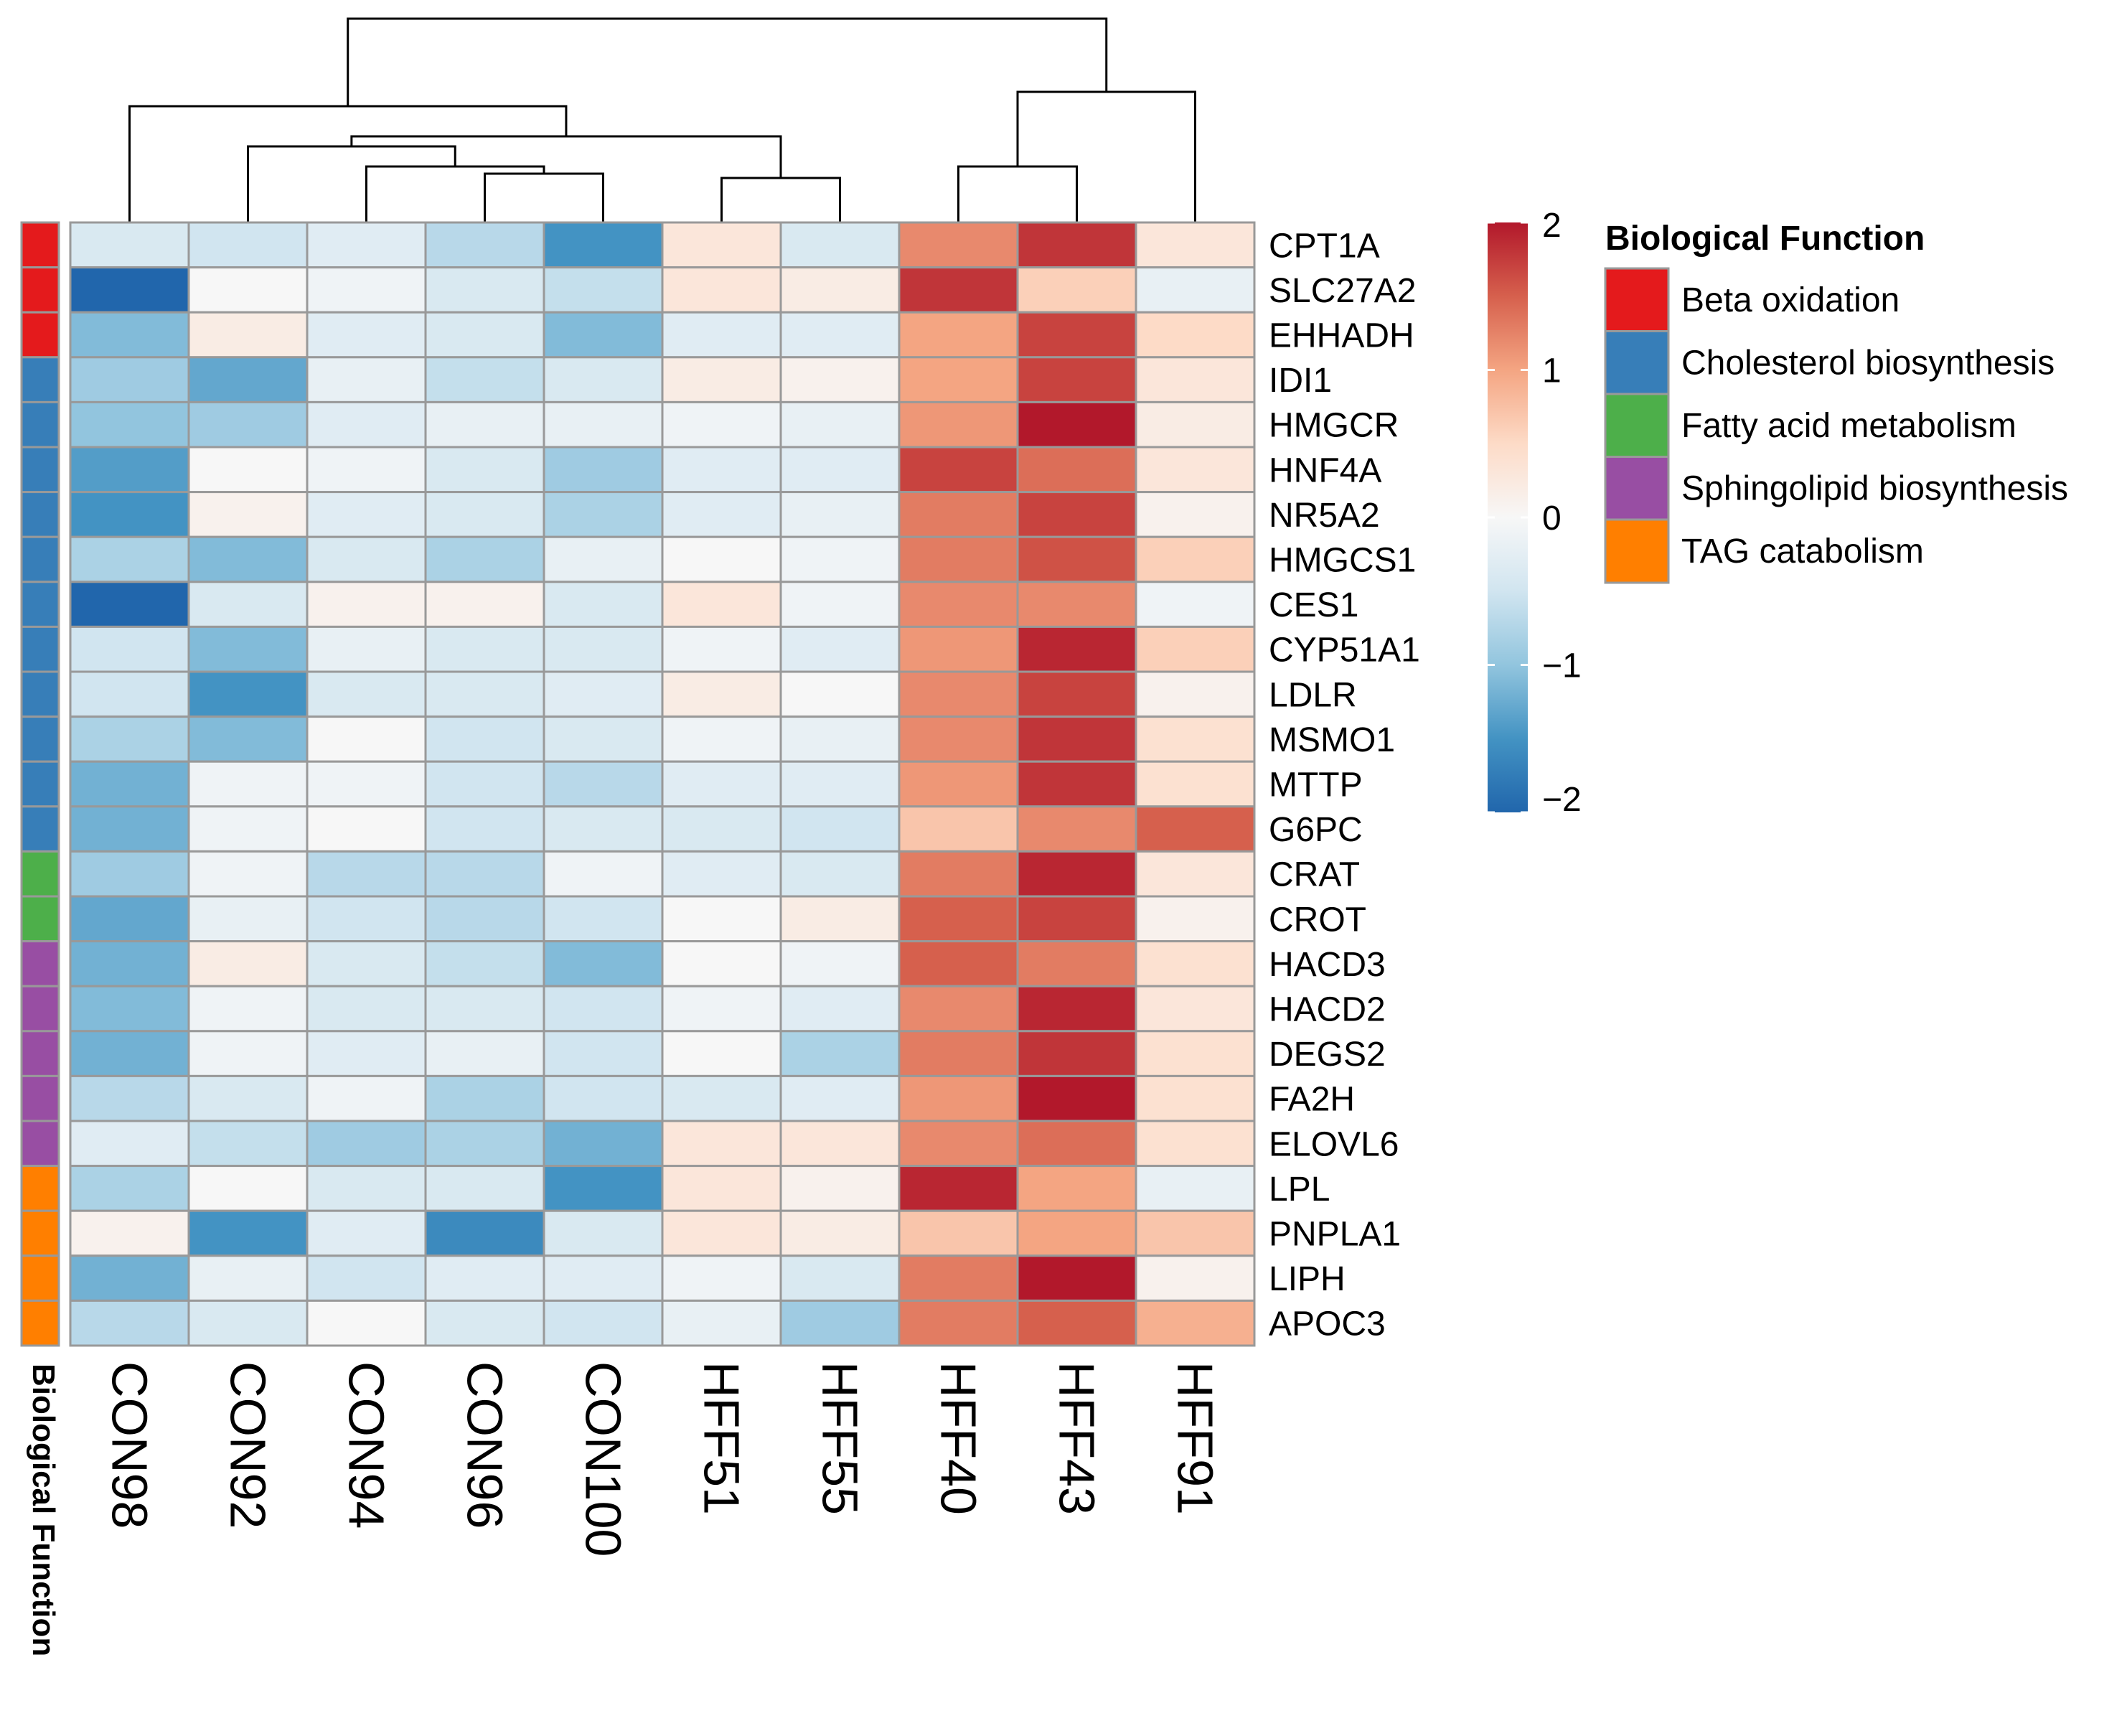  What do you see at coordinates (1341, 336) in the screenshot?
I see `row-label: EHHADH` at bounding box center [1341, 336].